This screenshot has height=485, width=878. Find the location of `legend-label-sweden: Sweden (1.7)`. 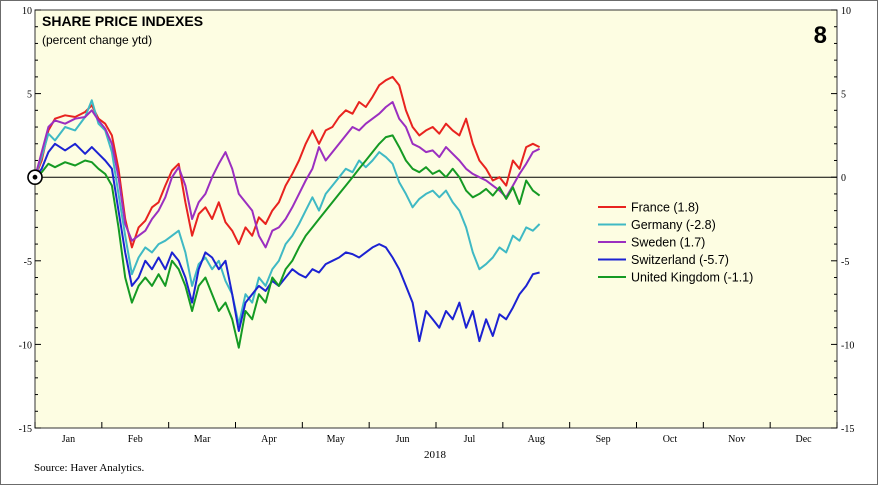

legend-label-sweden: Sweden (1.7) is located at coordinates (668, 243).